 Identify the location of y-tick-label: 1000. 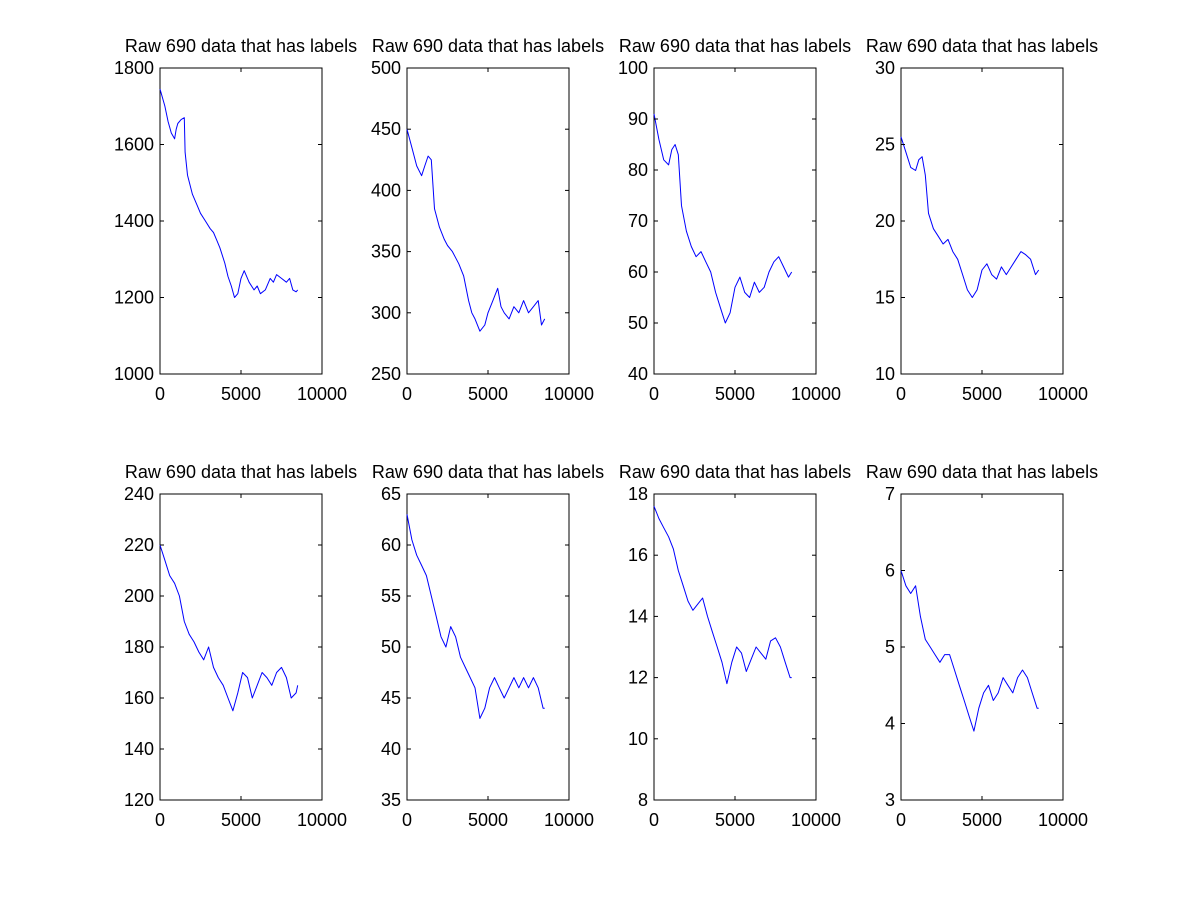
(134, 374).